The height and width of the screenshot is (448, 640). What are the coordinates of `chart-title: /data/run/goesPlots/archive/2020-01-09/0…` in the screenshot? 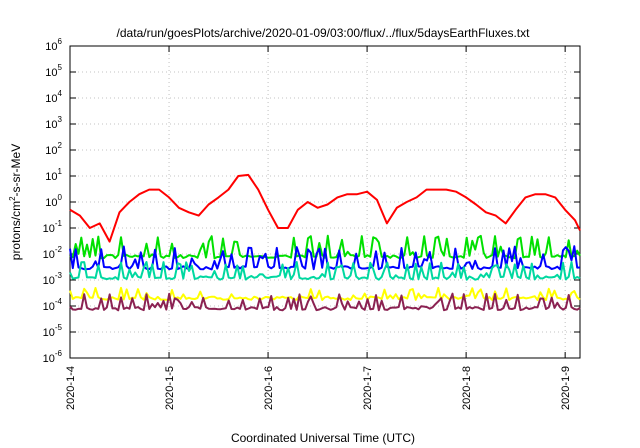 It's located at (324, 33).